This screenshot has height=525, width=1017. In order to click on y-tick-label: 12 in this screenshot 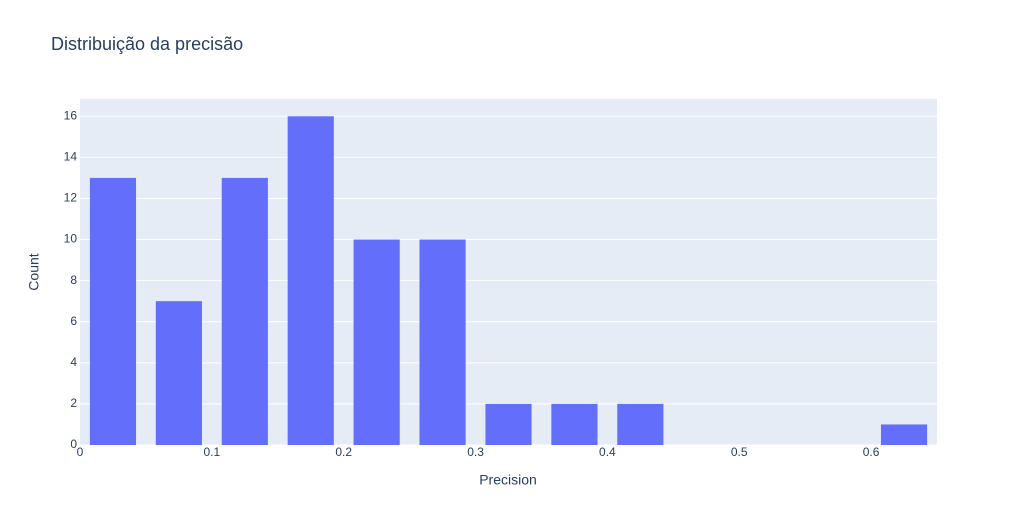, I will do `click(71, 198)`.